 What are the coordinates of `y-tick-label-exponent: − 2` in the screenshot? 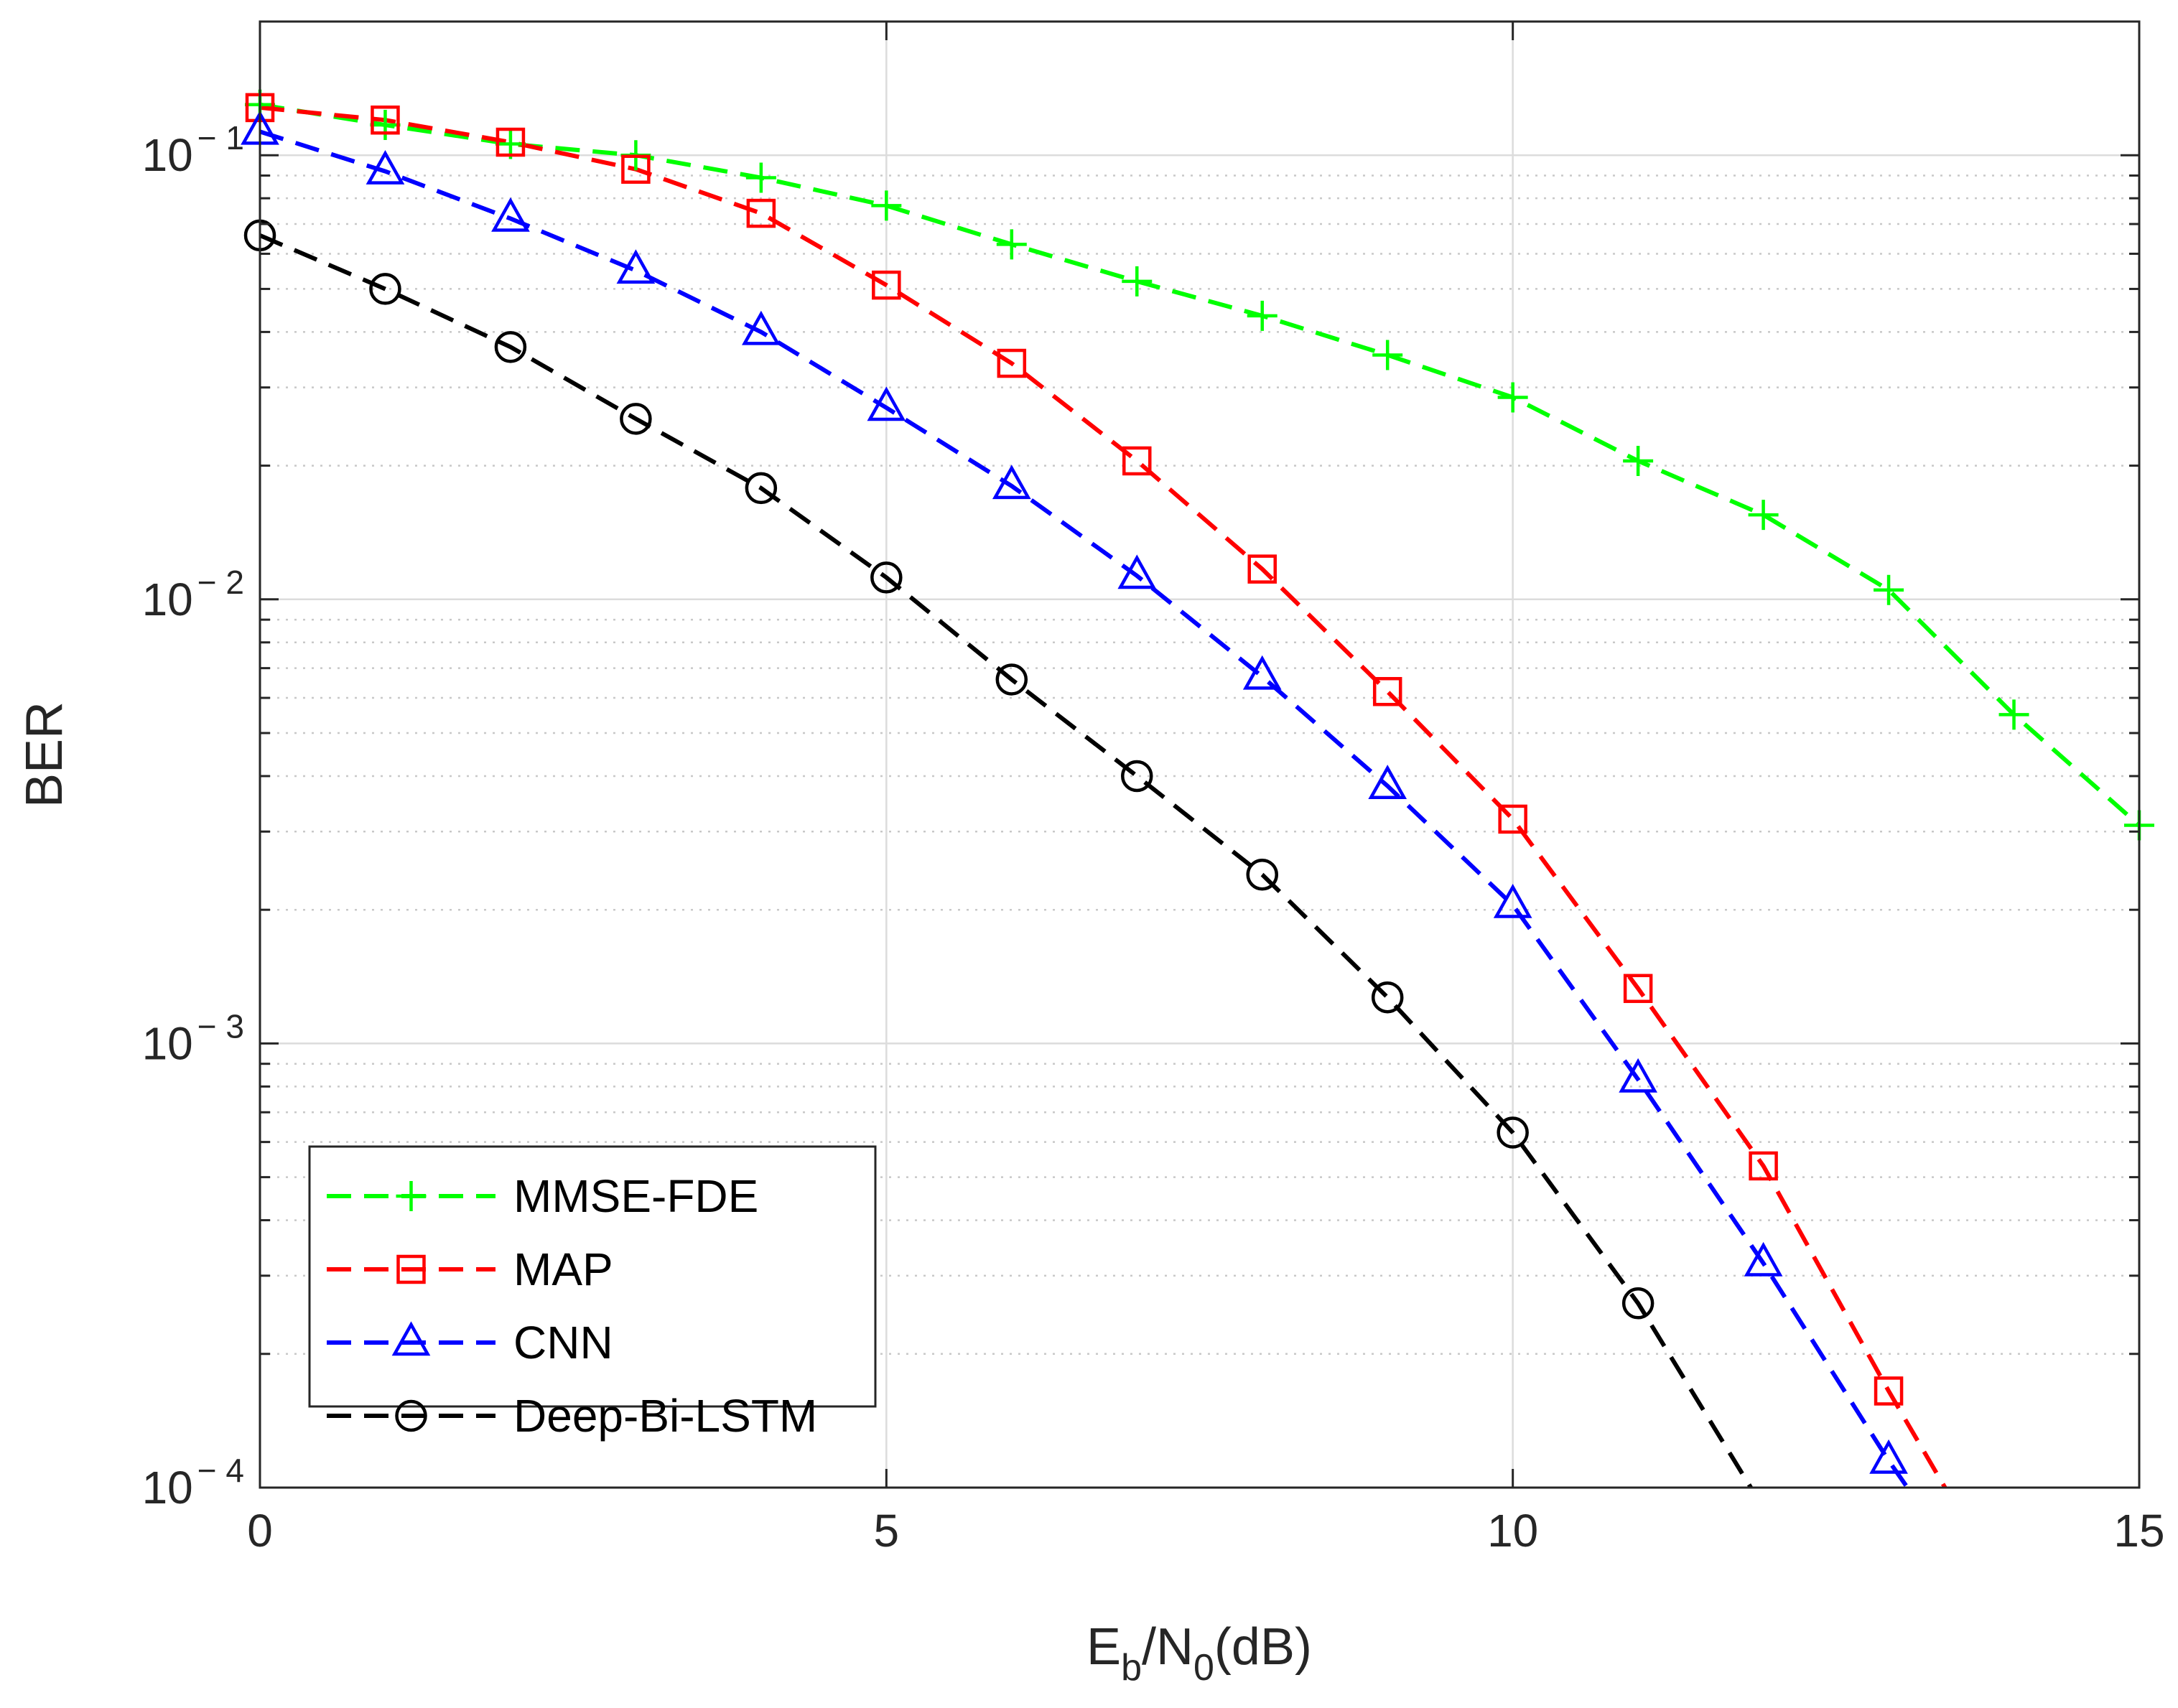 It's located at (221, 582).